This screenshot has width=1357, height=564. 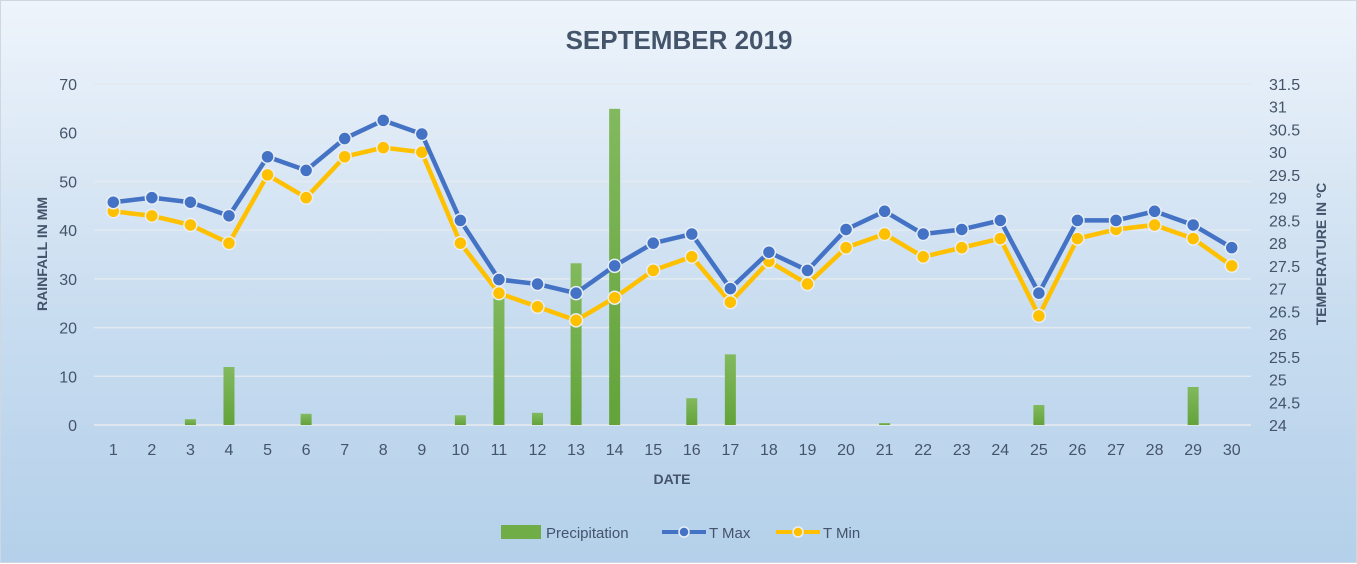 I want to click on x-tick-label: 15, so click(x=653, y=450).